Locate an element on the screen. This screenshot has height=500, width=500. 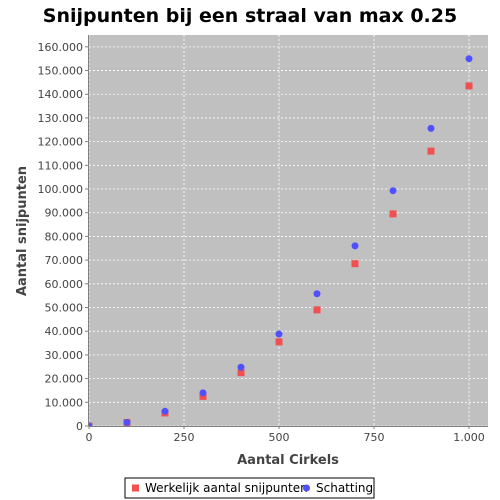
y-tick-label-2: 20.000 is located at coordinates (64, 379).